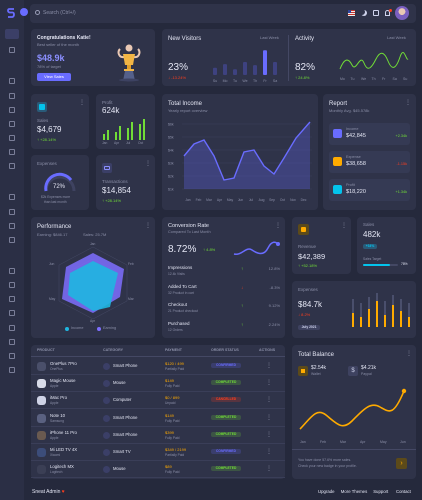  I want to click on search-input: Search (Ctrl+/), so click(59, 13).